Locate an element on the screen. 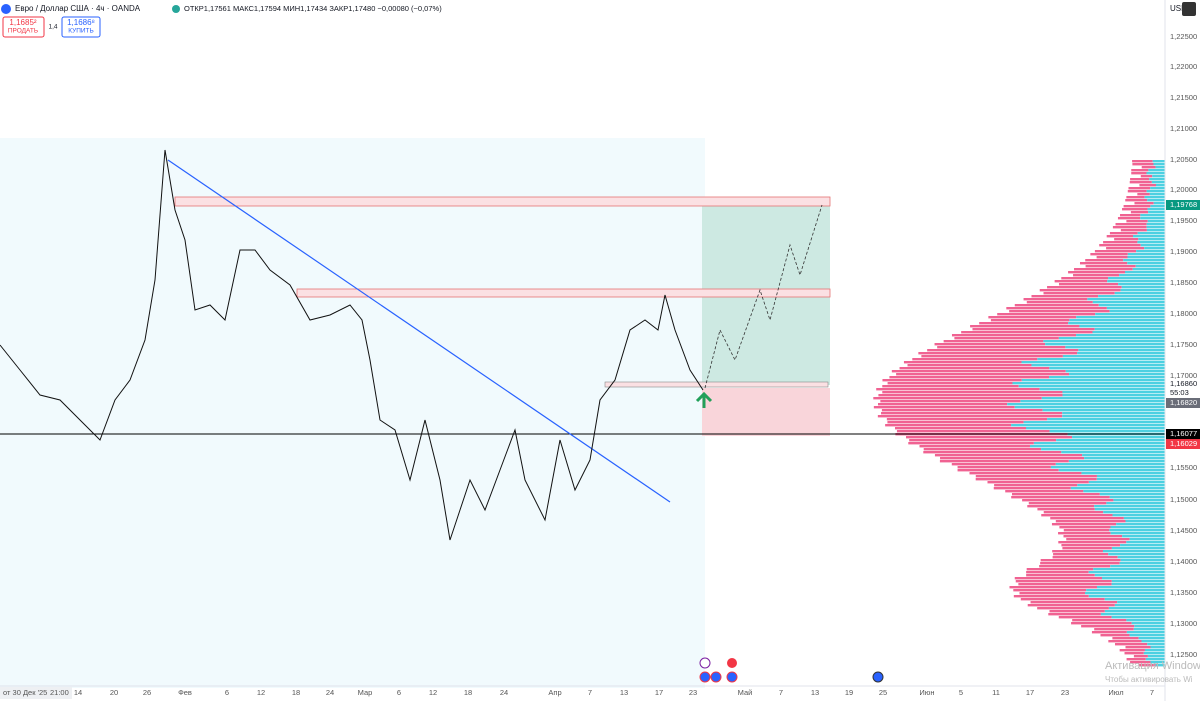 Image resolution: width=1200 pixels, height=701 pixels. resistance-zone is located at coordinates (502, 201).